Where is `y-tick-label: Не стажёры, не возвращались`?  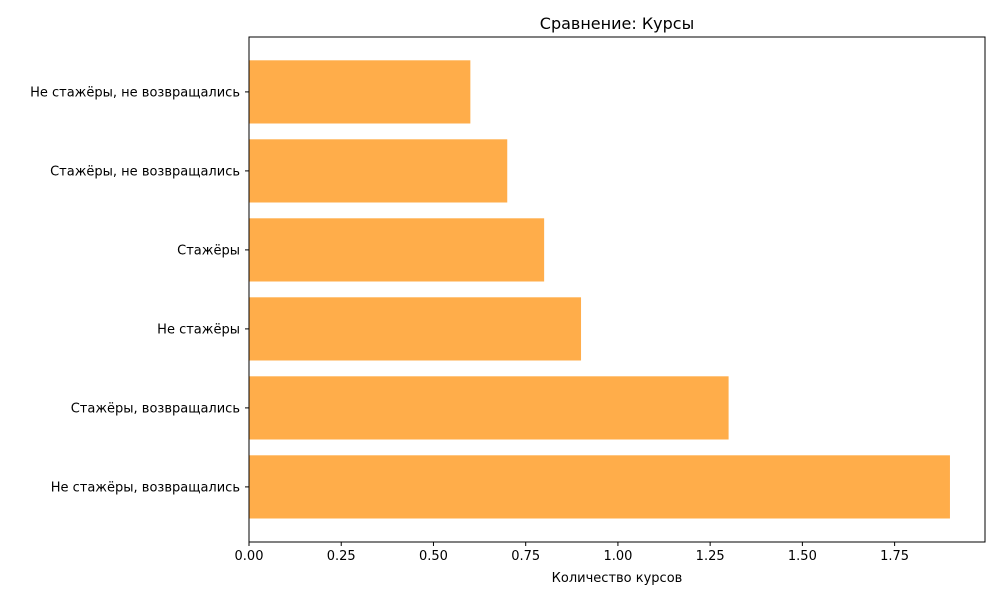 y-tick-label: Не стажёры, не возвращались is located at coordinates (135, 92).